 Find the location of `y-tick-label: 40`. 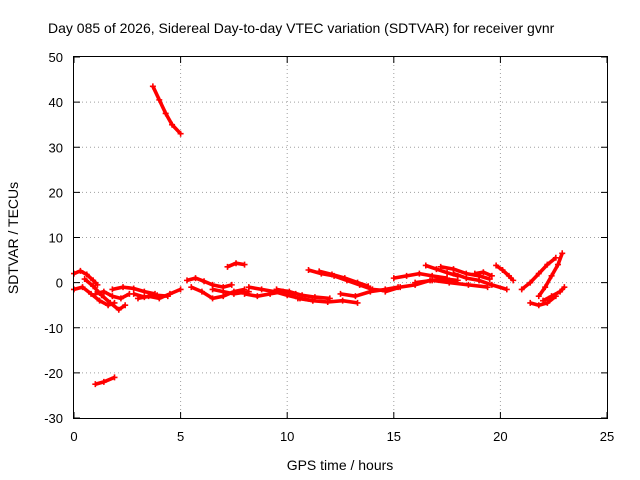

y-tick-label: 40 is located at coordinates (56, 102).